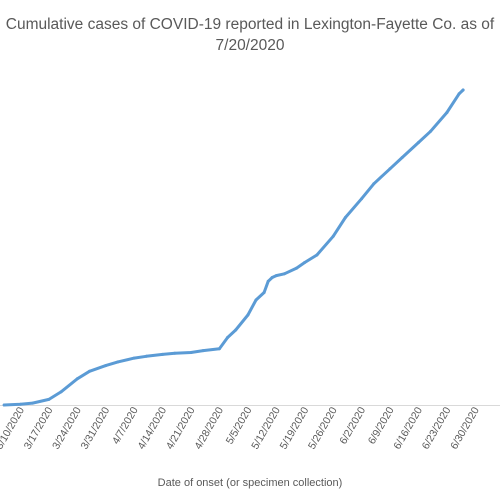  What do you see at coordinates (323, 428) in the screenshot?
I see `x-tick-label: 5/26/2020` at bounding box center [323, 428].